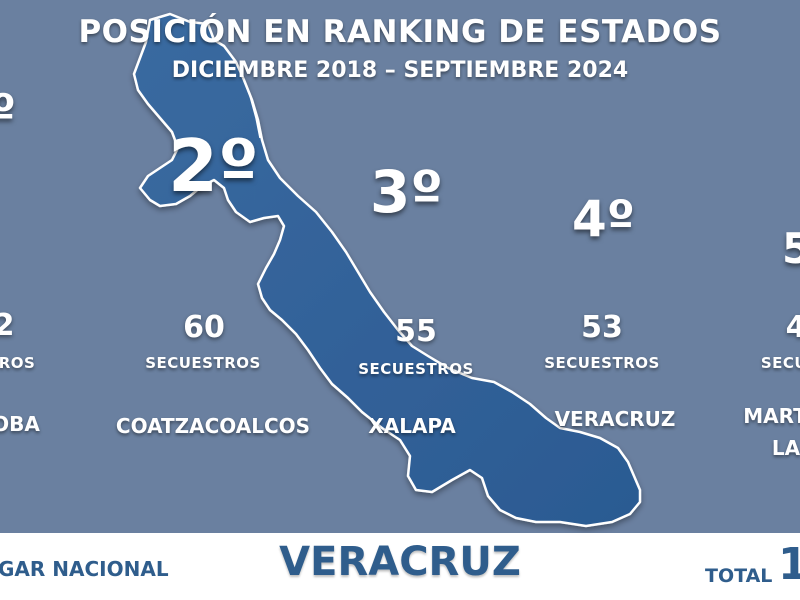 The height and width of the screenshot is (600, 800). Describe the element at coordinates (789, 564) in the screenshot. I see `total-value: 1` at that location.